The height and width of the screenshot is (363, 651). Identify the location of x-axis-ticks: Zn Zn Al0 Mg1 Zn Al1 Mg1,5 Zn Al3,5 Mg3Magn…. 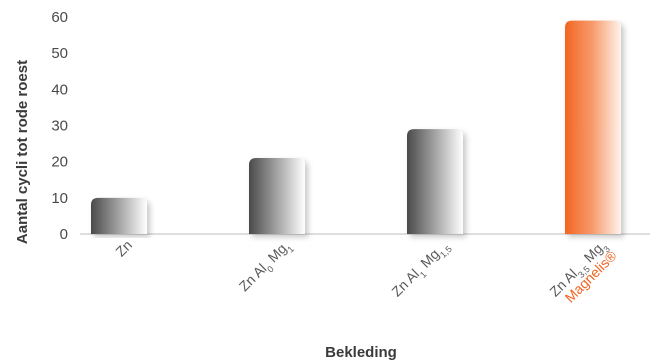
(366, 271).